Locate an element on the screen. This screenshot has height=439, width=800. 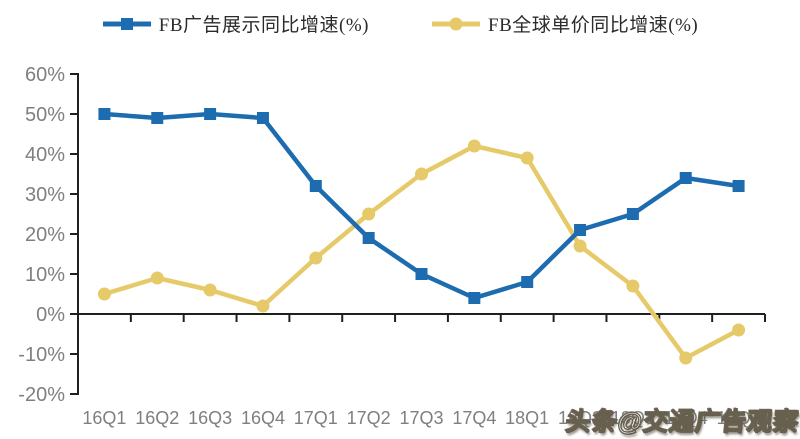
svg-text: 17Q3 is located at coordinates (421, 418).